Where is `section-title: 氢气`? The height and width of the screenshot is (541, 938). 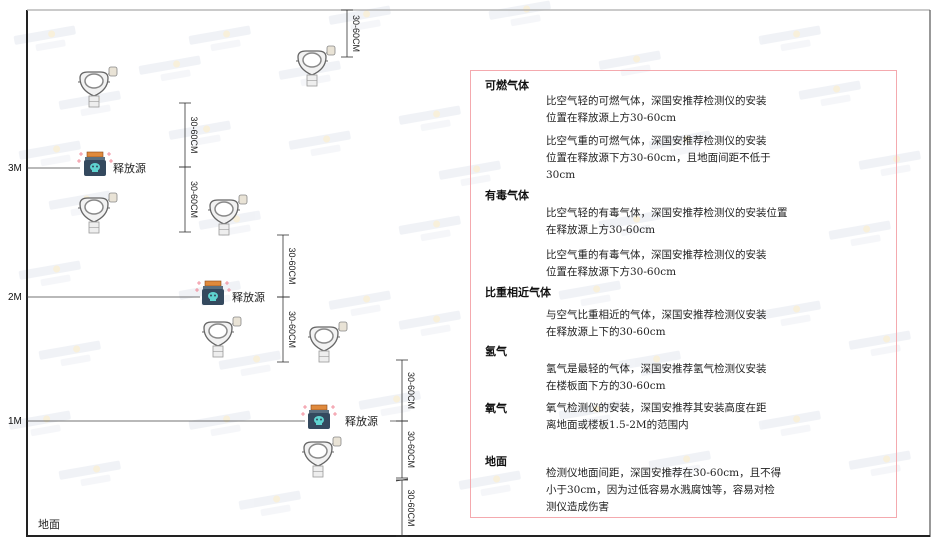
section-title: 氢气 is located at coordinates (496, 351).